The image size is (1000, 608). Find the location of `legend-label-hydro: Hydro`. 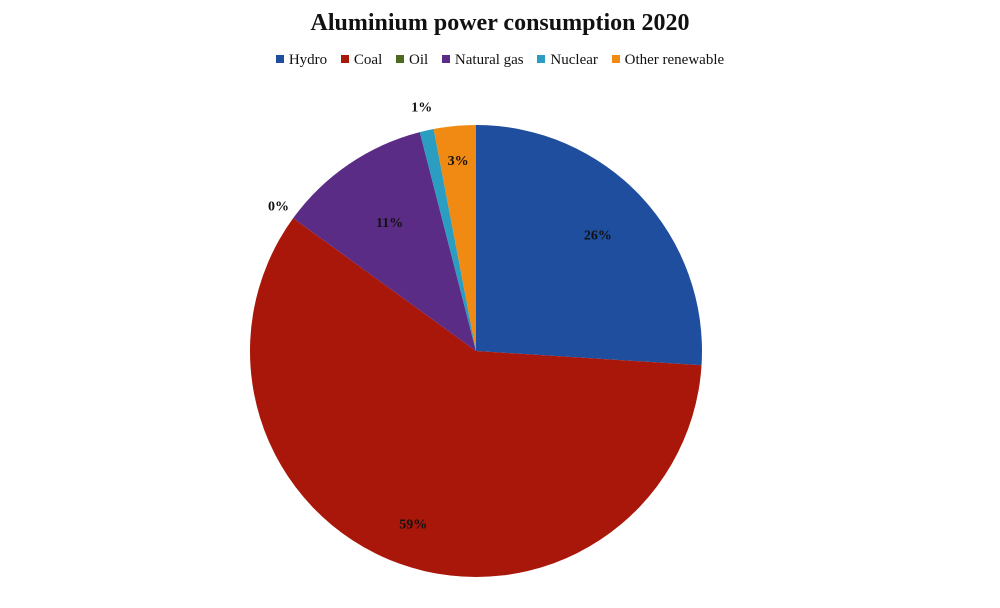

legend-label-hydro: Hydro is located at coordinates (308, 60).